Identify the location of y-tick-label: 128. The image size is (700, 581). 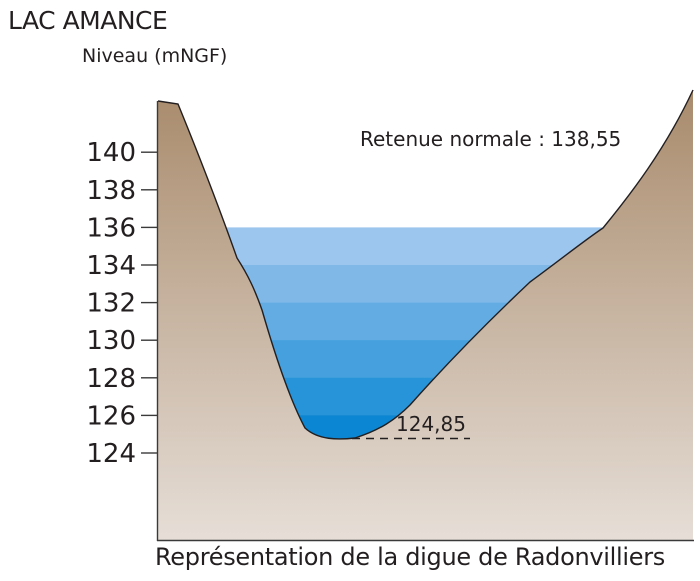
(111, 379).